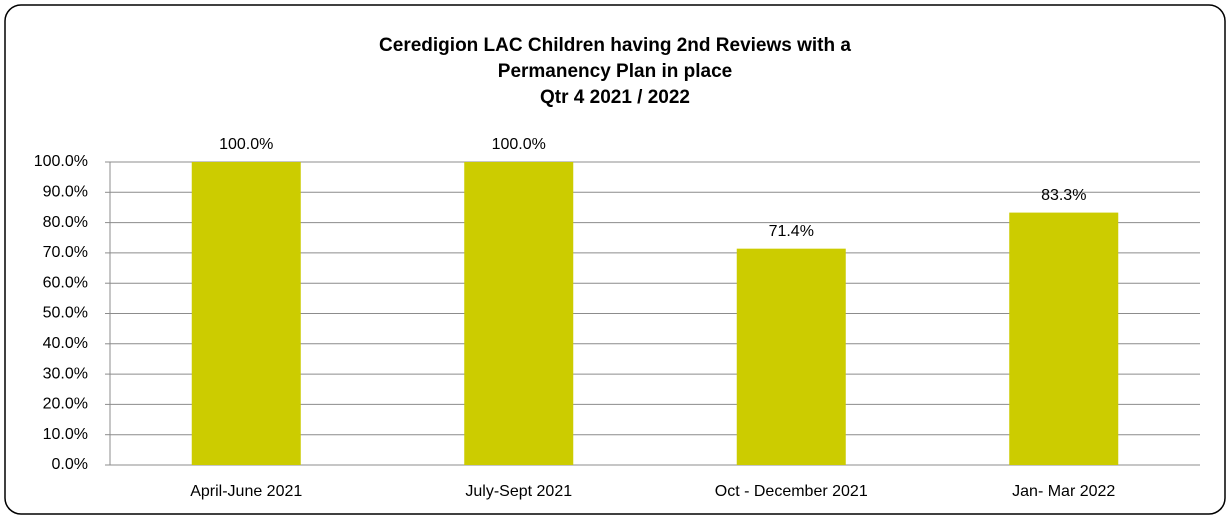 The width and height of the screenshot is (1231, 520). Describe the element at coordinates (791, 231) in the screenshot. I see `data-label: 71.4%` at that location.